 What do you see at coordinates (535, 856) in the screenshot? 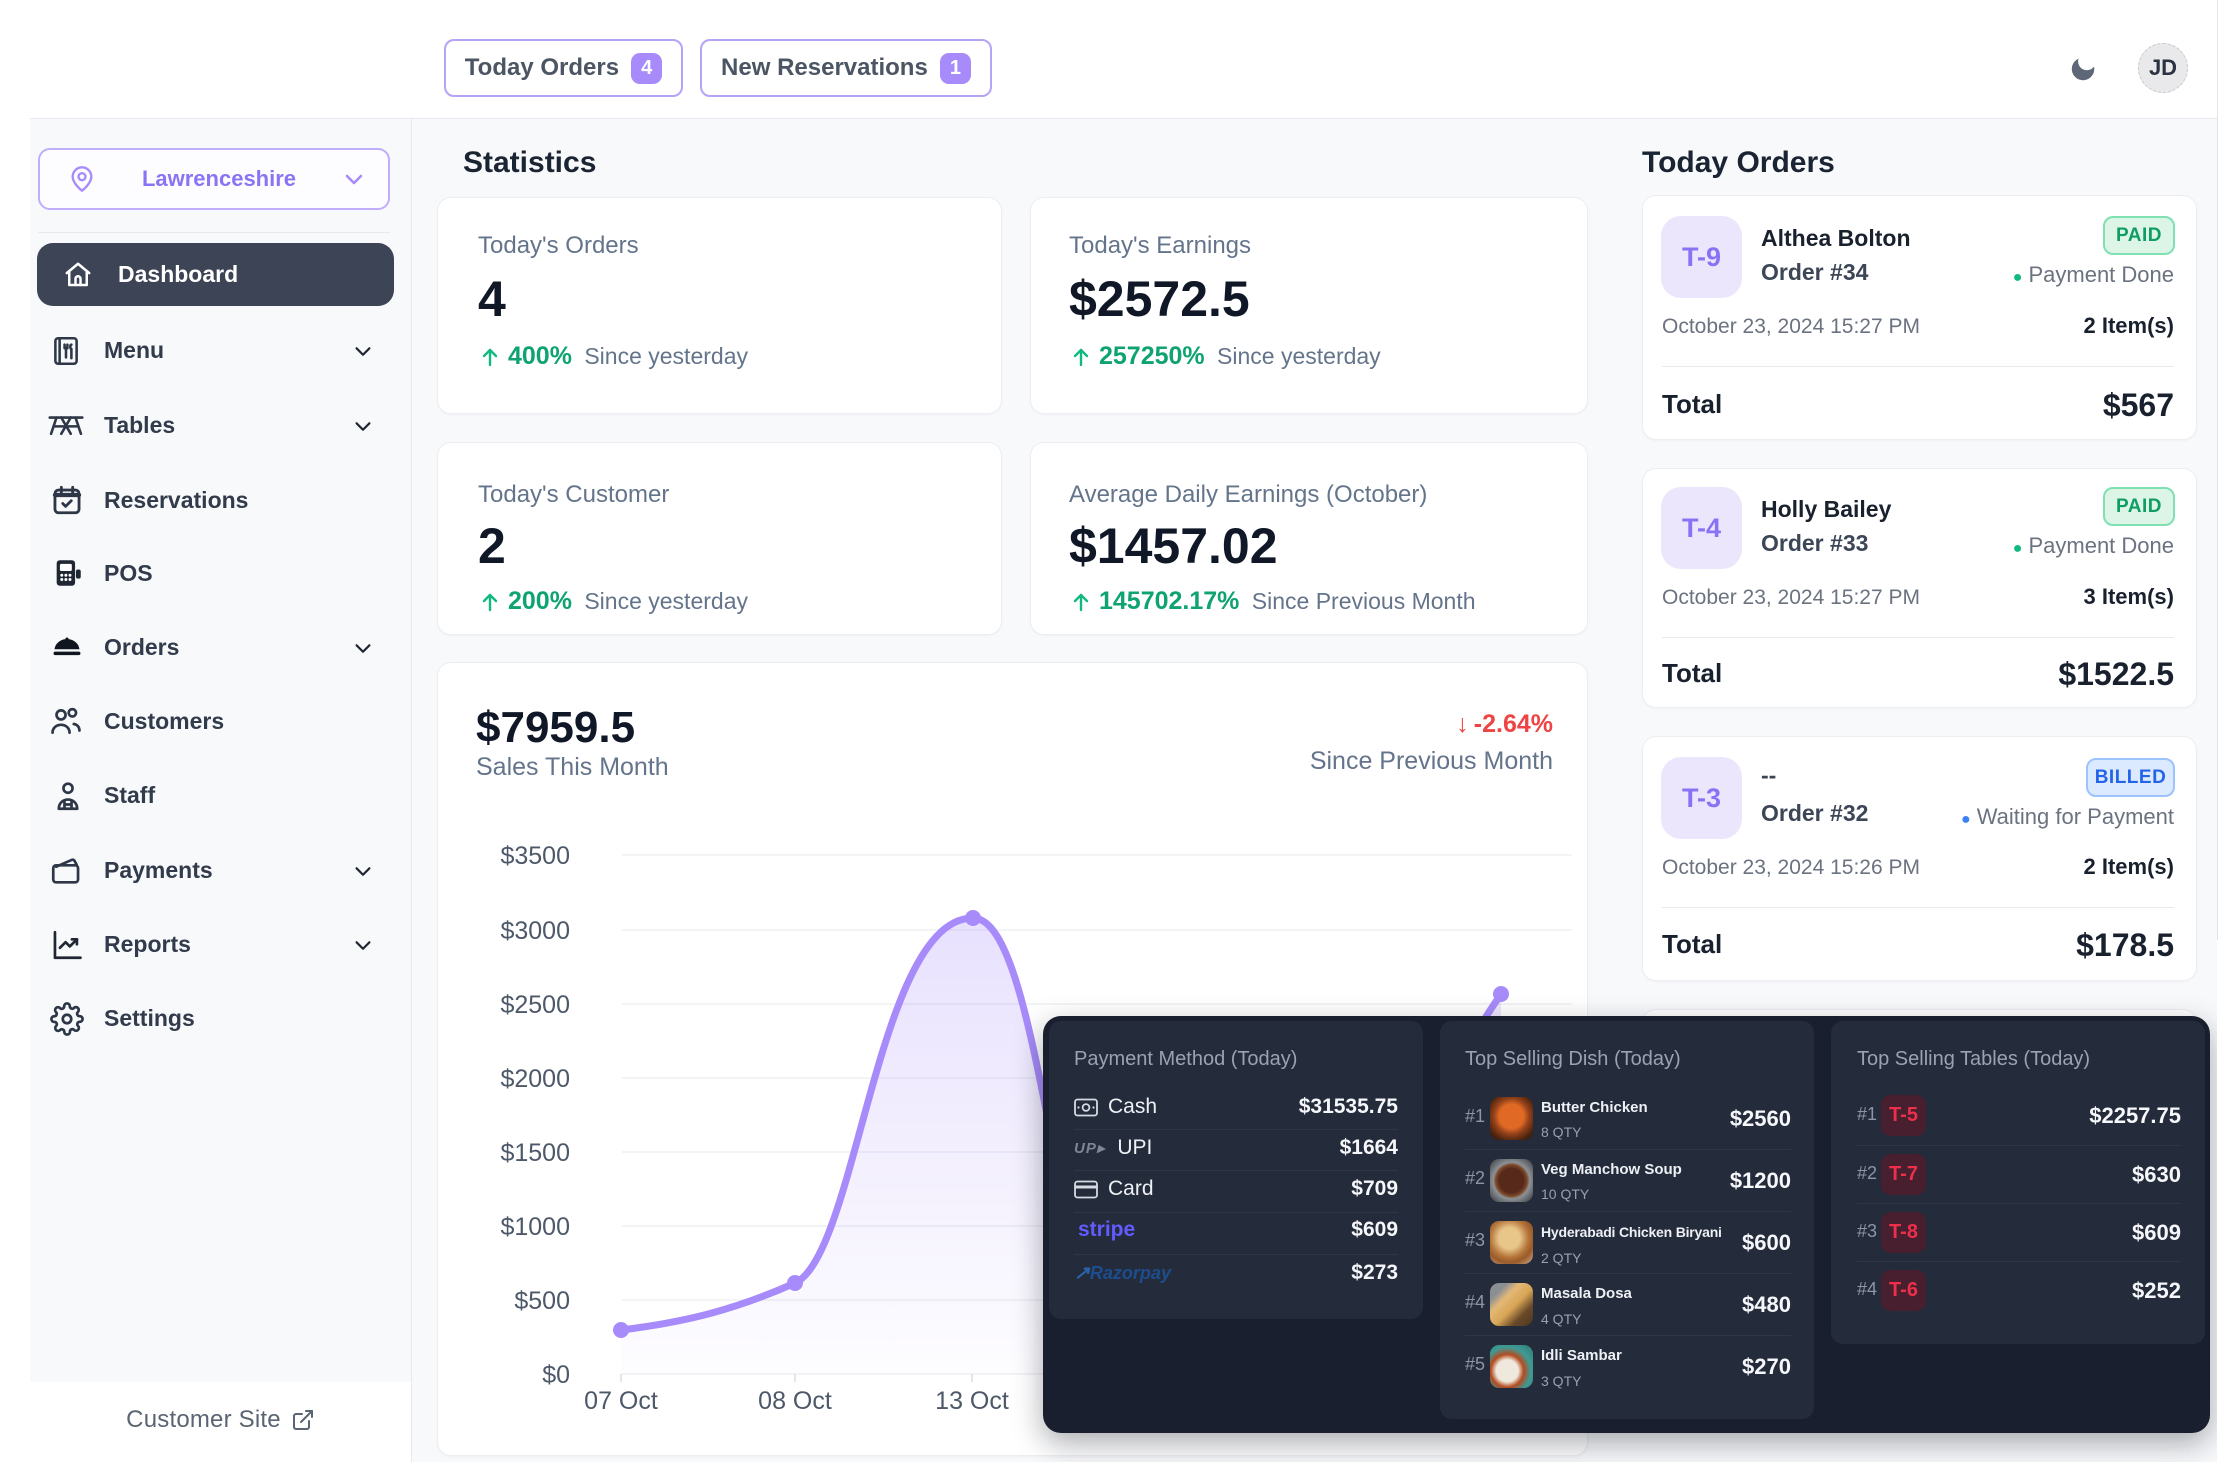
I see `svg-text: $3500` at bounding box center [535, 856].